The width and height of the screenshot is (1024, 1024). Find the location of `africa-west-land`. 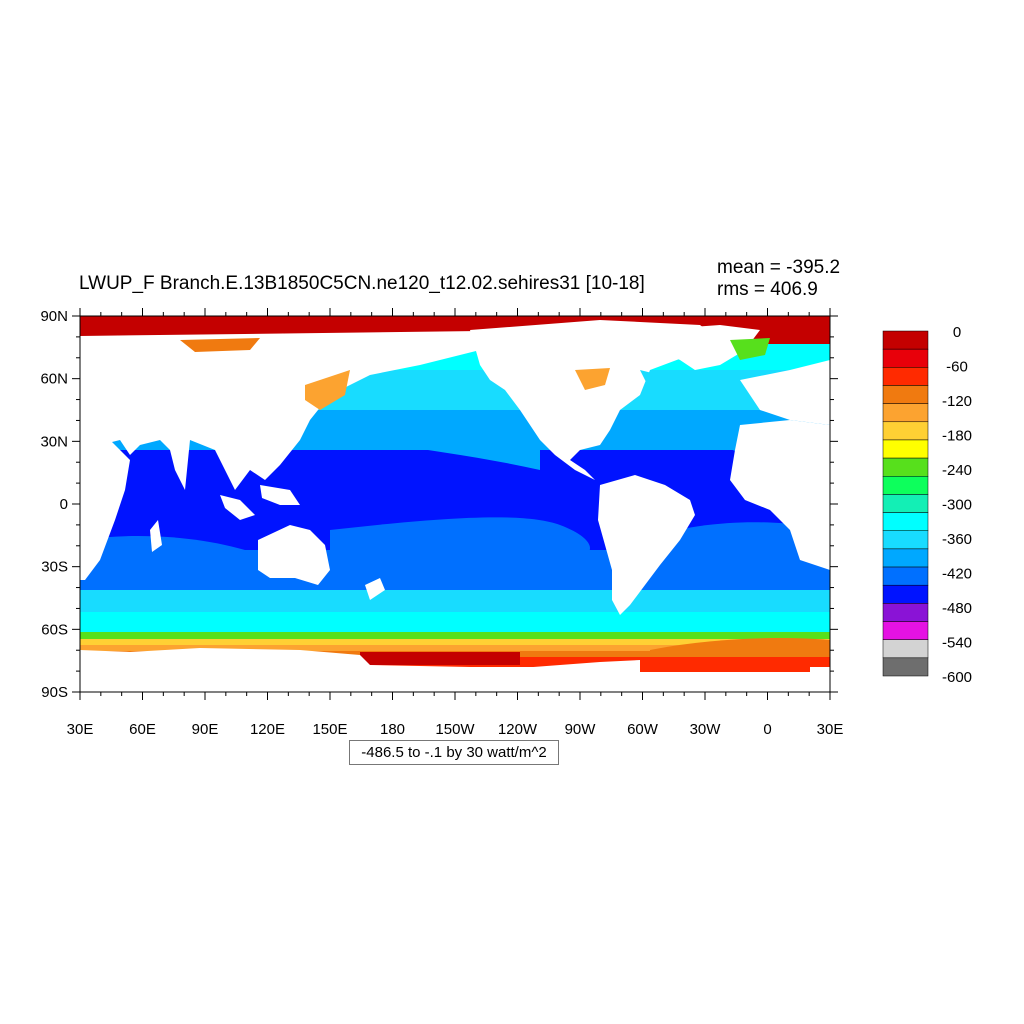

africa-west-land is located at coordinates (780, 495).